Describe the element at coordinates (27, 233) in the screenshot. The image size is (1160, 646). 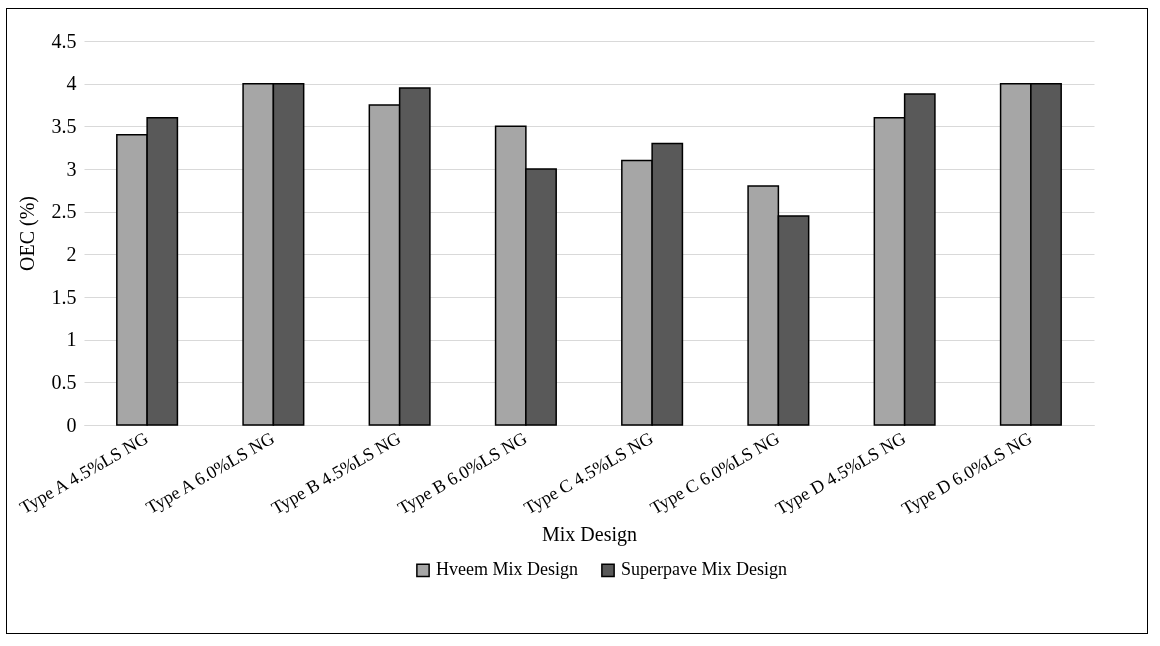
I see `y-axis-title: OEC (%)` at that location.